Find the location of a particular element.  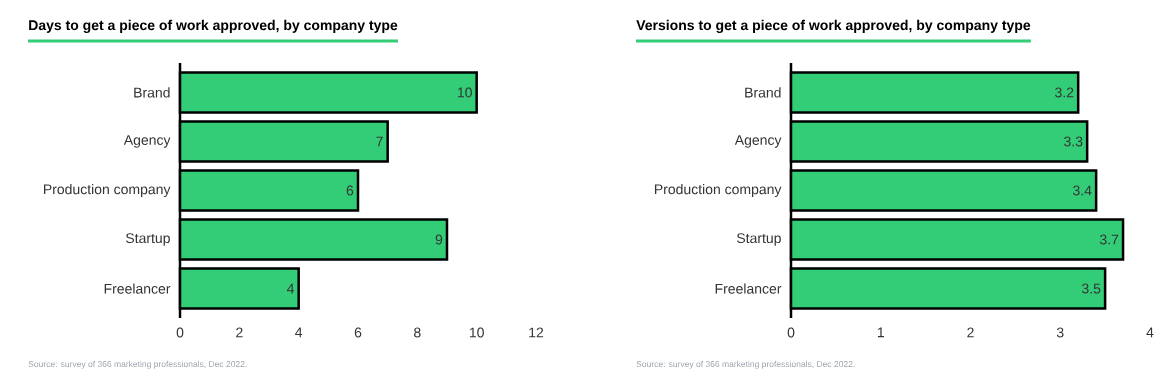

data-label: 3.3 is located at coordinates (1073, 141).